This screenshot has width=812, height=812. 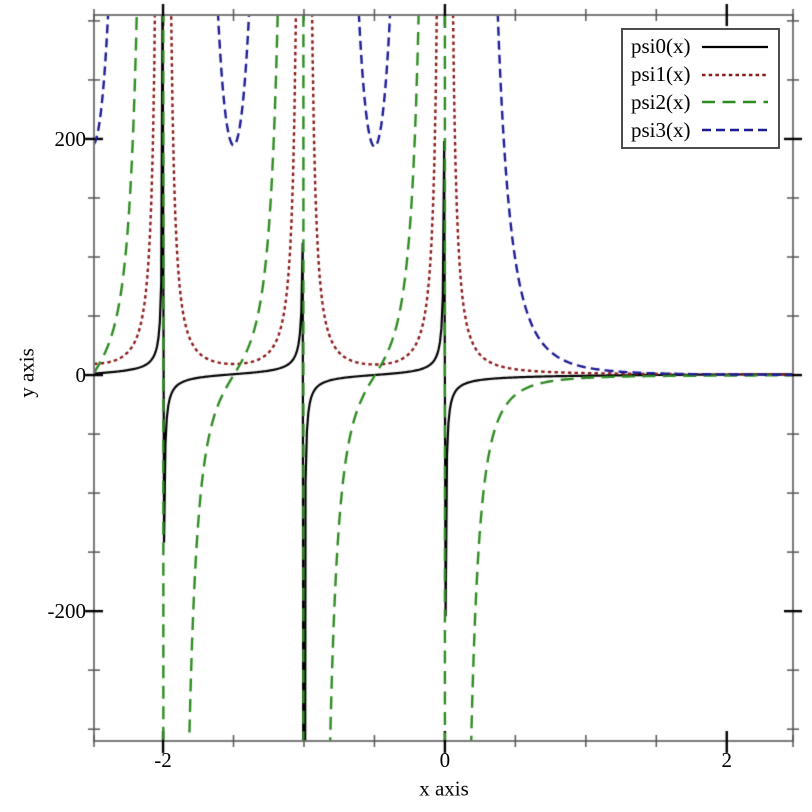 I want to click on y-tick-label: 0, so click(x=81, y=375).